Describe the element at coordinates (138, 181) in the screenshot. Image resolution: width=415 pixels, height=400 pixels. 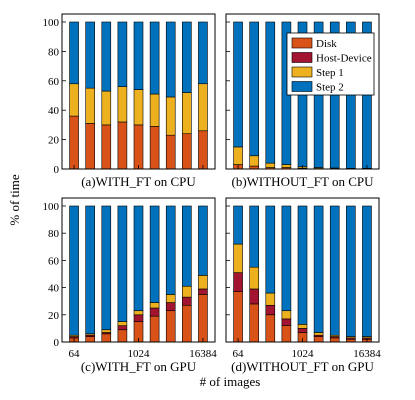
I see `panel-a-caption: (a)WITH_FT on CPU` at that location.